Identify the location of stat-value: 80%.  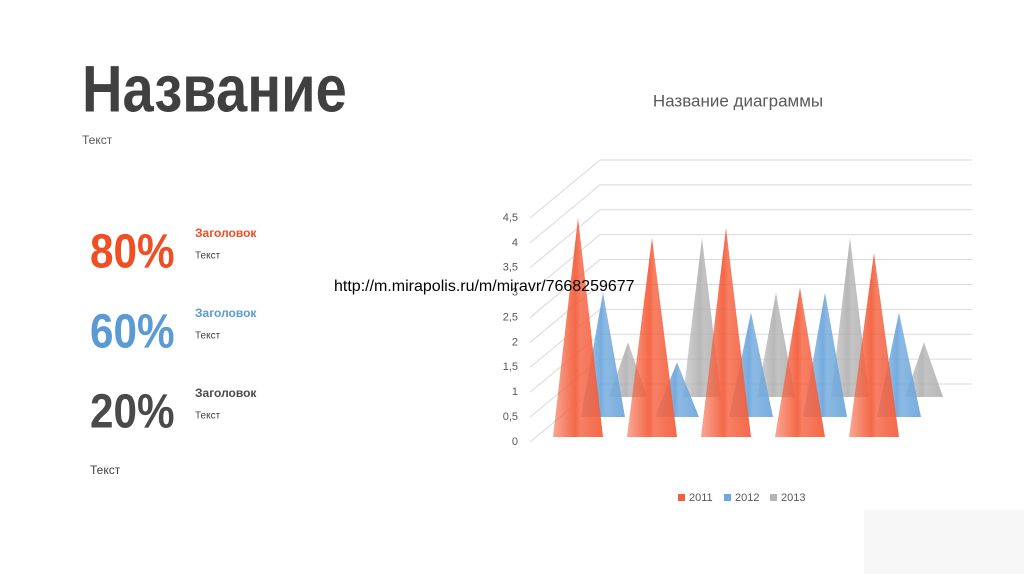
(132, 251).